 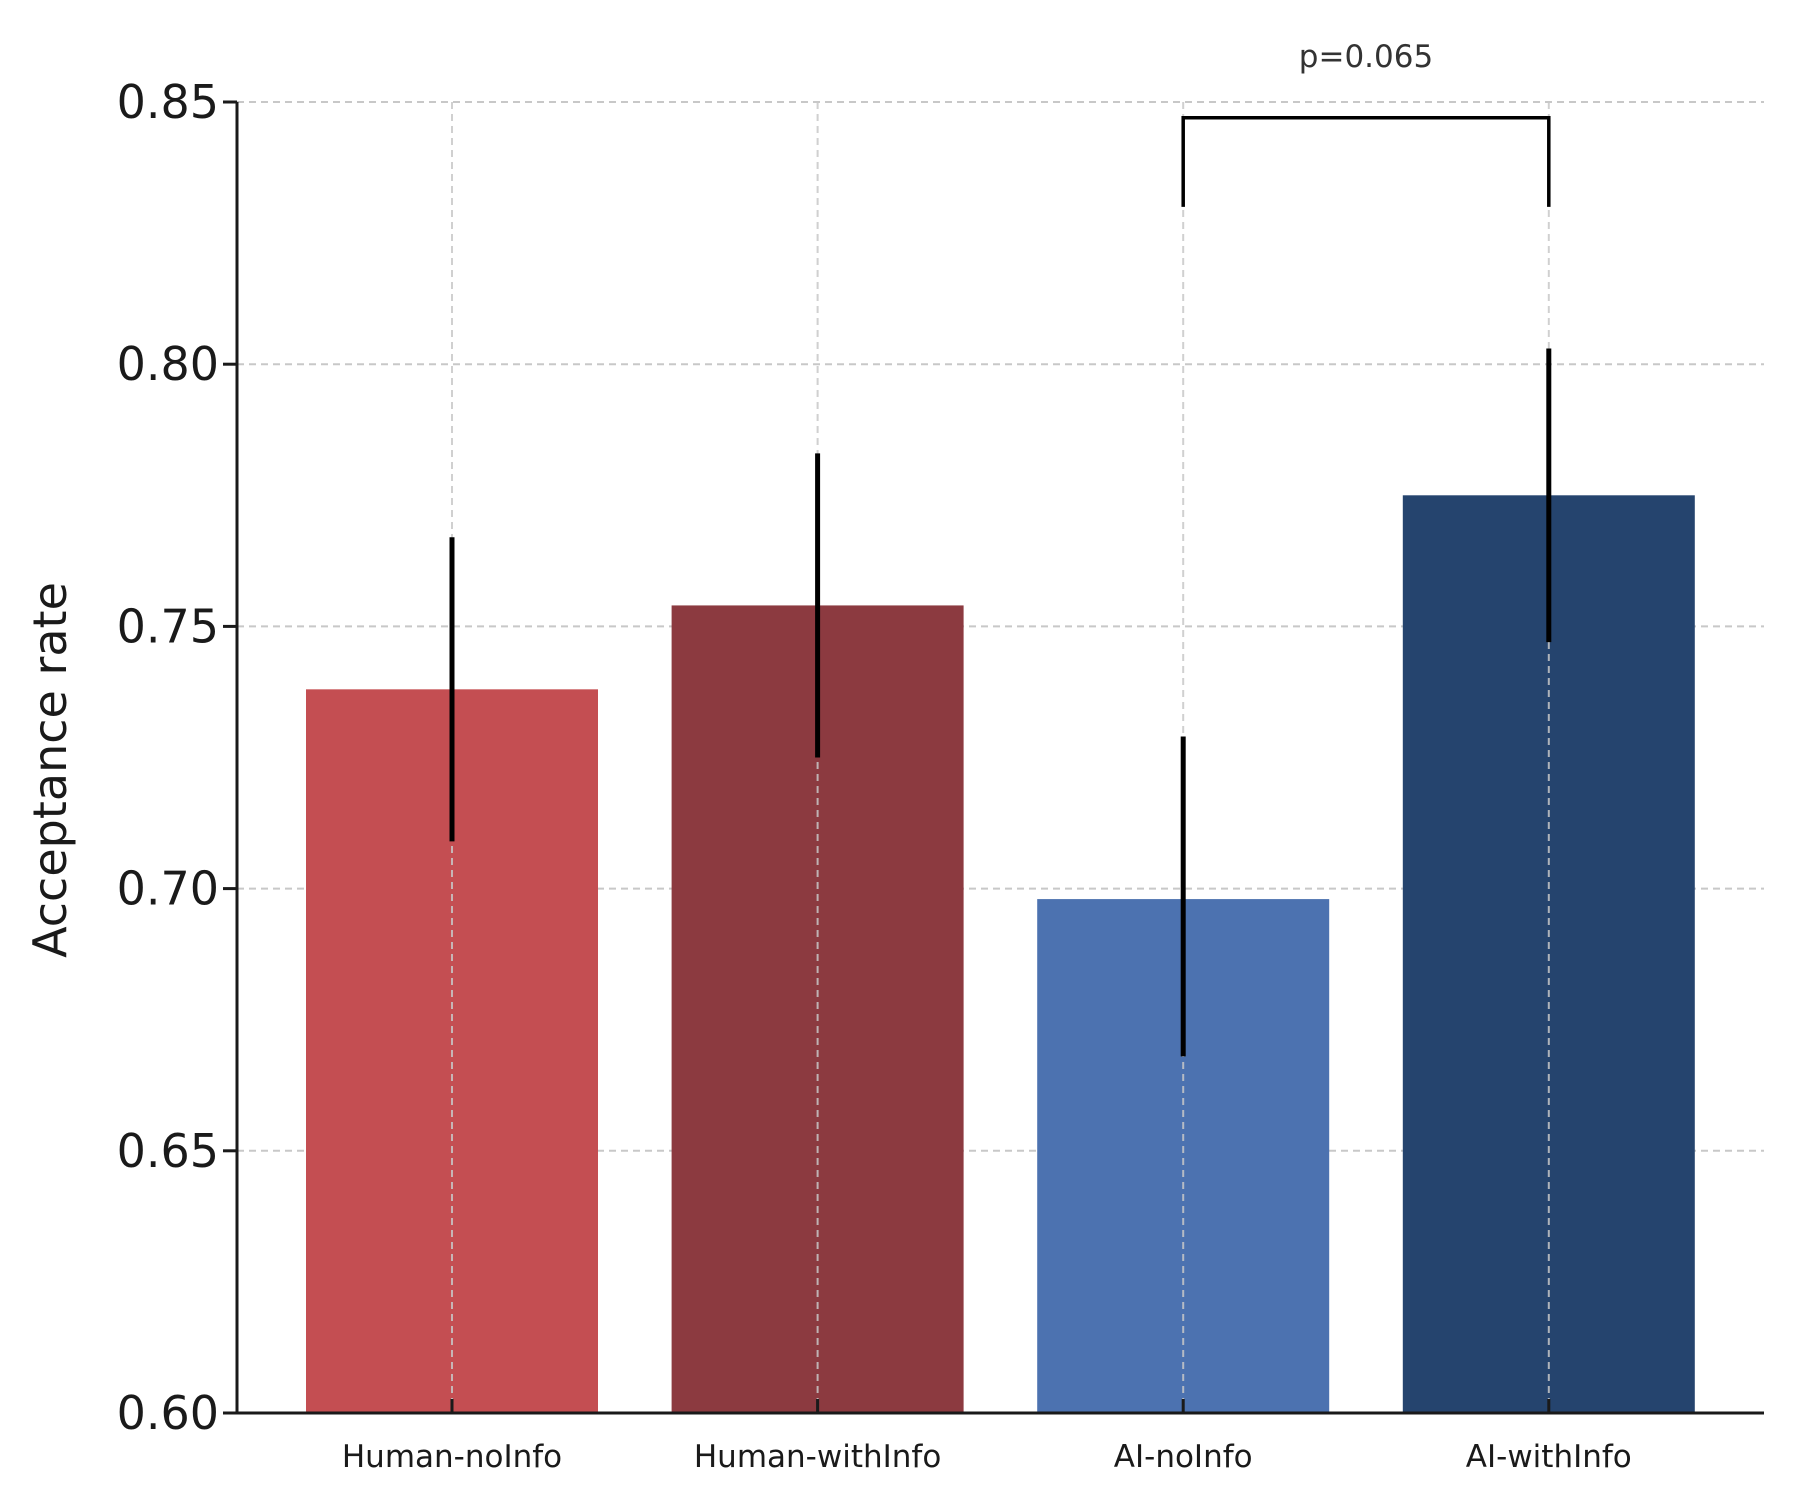 I want to click on p-value-label: p=0.065, so click(x=1366, y=57).